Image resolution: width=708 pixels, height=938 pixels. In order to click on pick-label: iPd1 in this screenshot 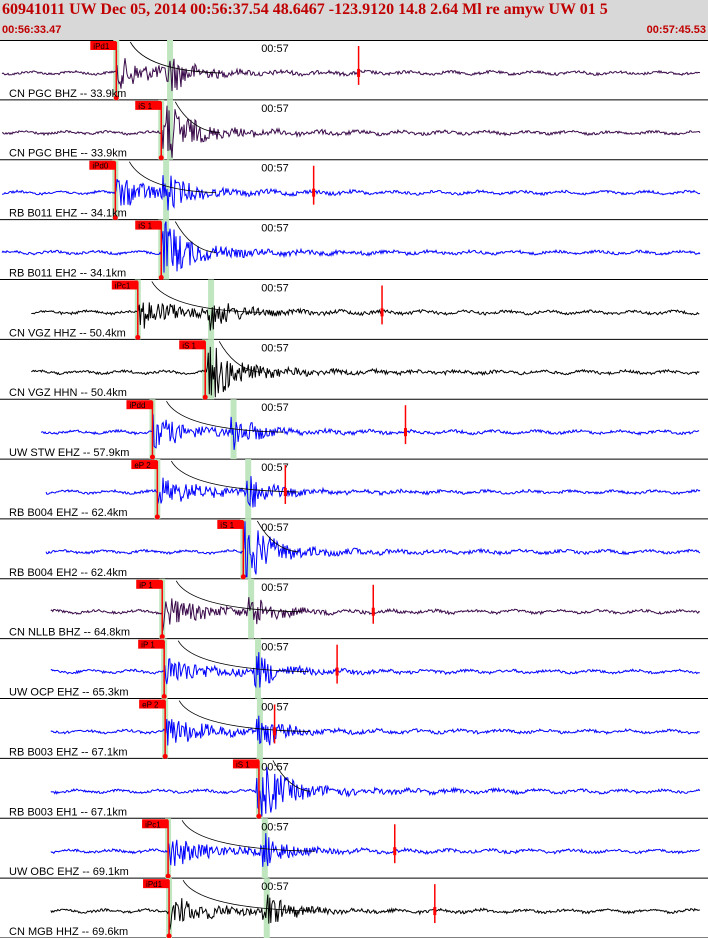, I will do `click(154, 884)`.